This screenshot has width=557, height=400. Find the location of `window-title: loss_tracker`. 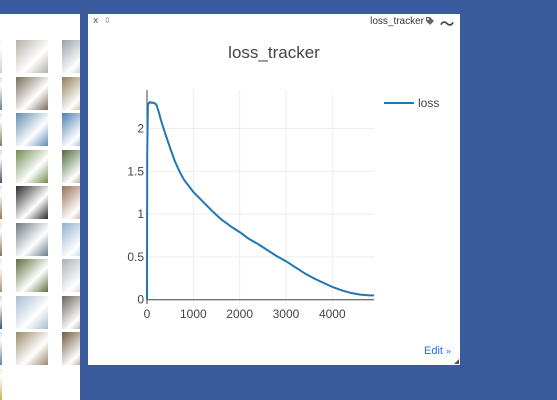

window-title: loss_tracker is located at coordinates (397, 21).